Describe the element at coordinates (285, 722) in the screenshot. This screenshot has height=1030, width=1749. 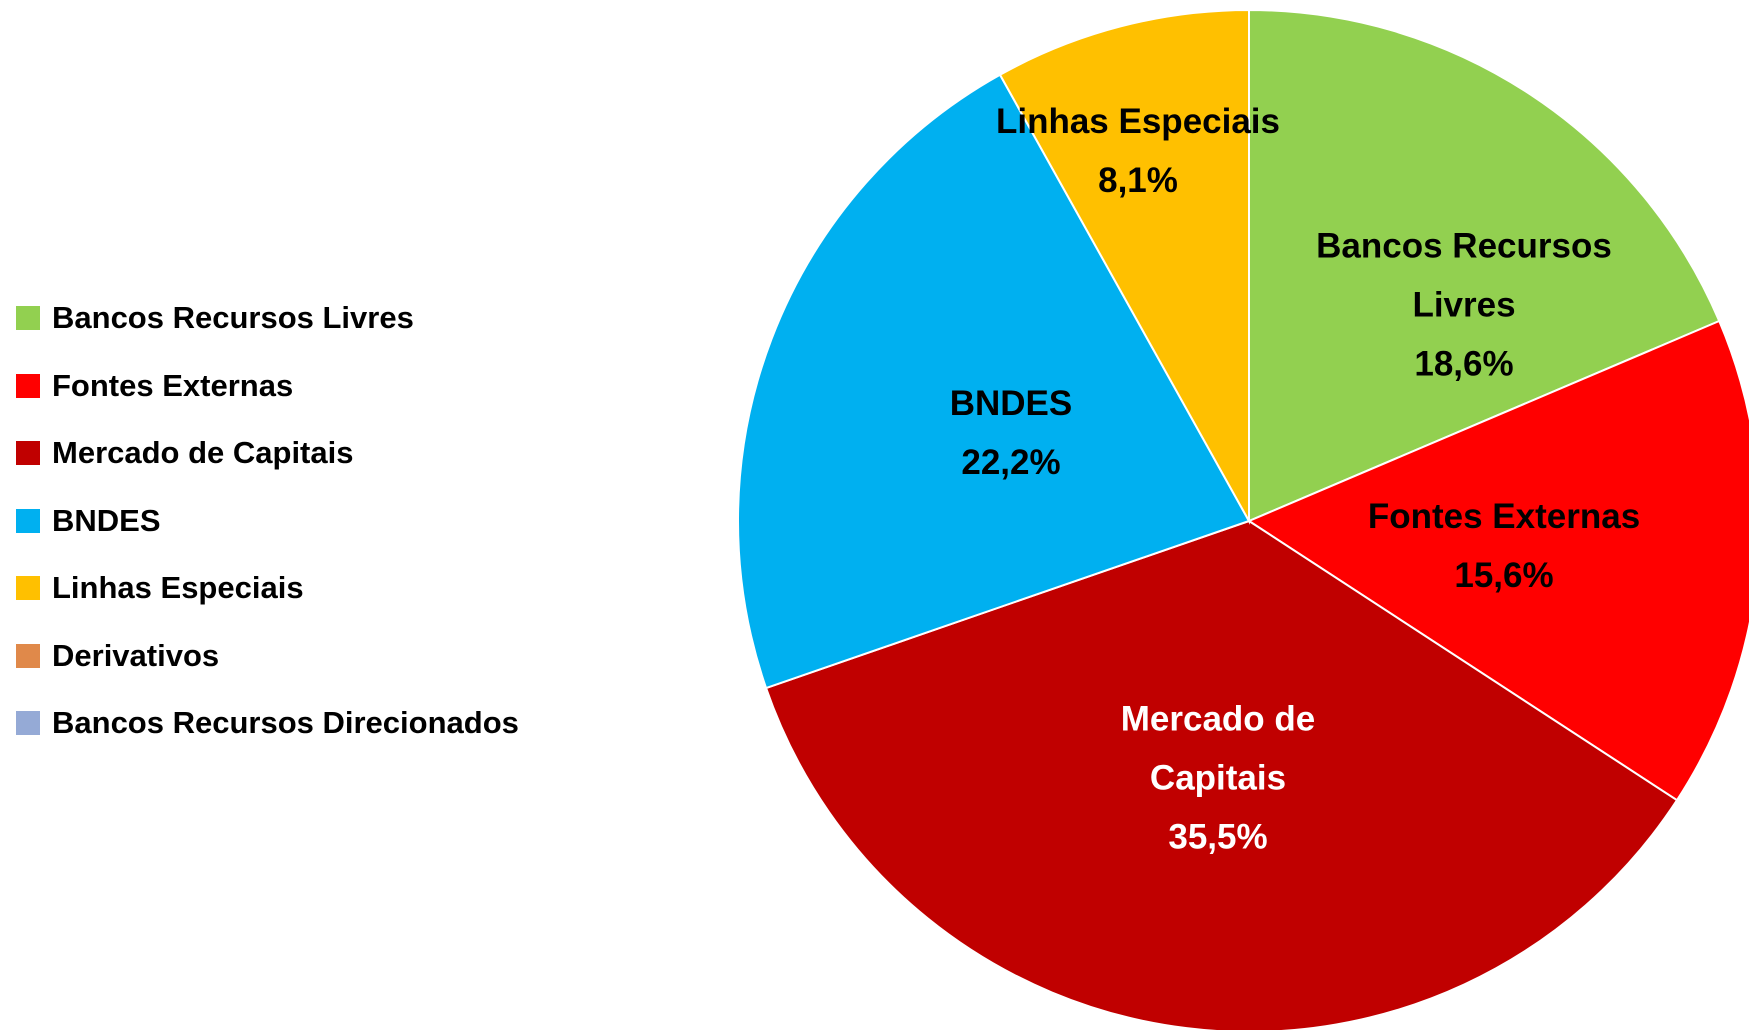
I see `legend-label: Bancos Recursos Direcionados` at that location.